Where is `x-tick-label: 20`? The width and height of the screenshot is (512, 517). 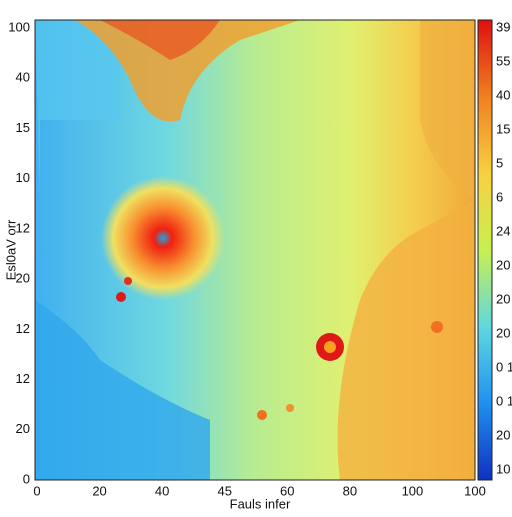 x-tick-label: 20 is located at coordinates (99, 490).